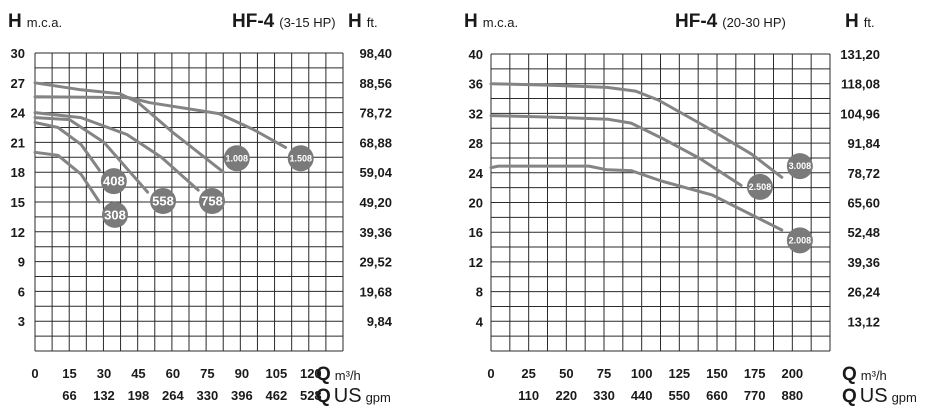 This screenshot has width=938, height=411. I want to click on y2-tick-label: 26,24, so click(863, 292).